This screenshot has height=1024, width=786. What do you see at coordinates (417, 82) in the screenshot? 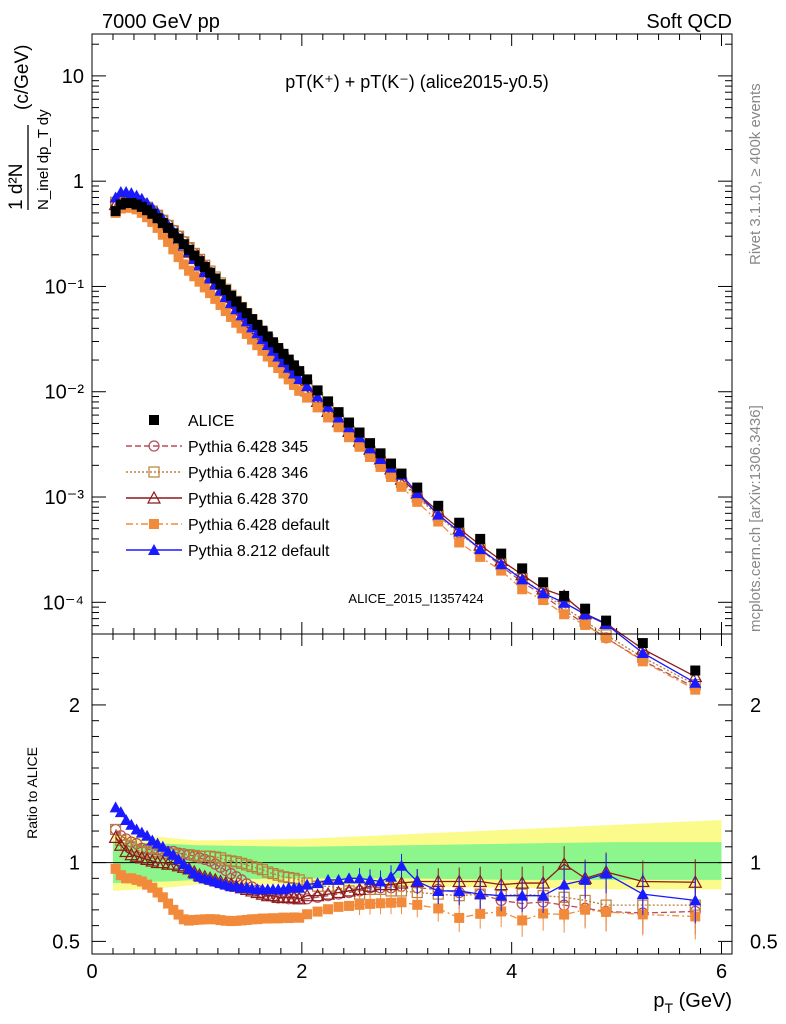
I see `plot-title: pT(K⁺) + pT(K⁻) (alice2015-y0.5)` at bounding box center [417, 82].